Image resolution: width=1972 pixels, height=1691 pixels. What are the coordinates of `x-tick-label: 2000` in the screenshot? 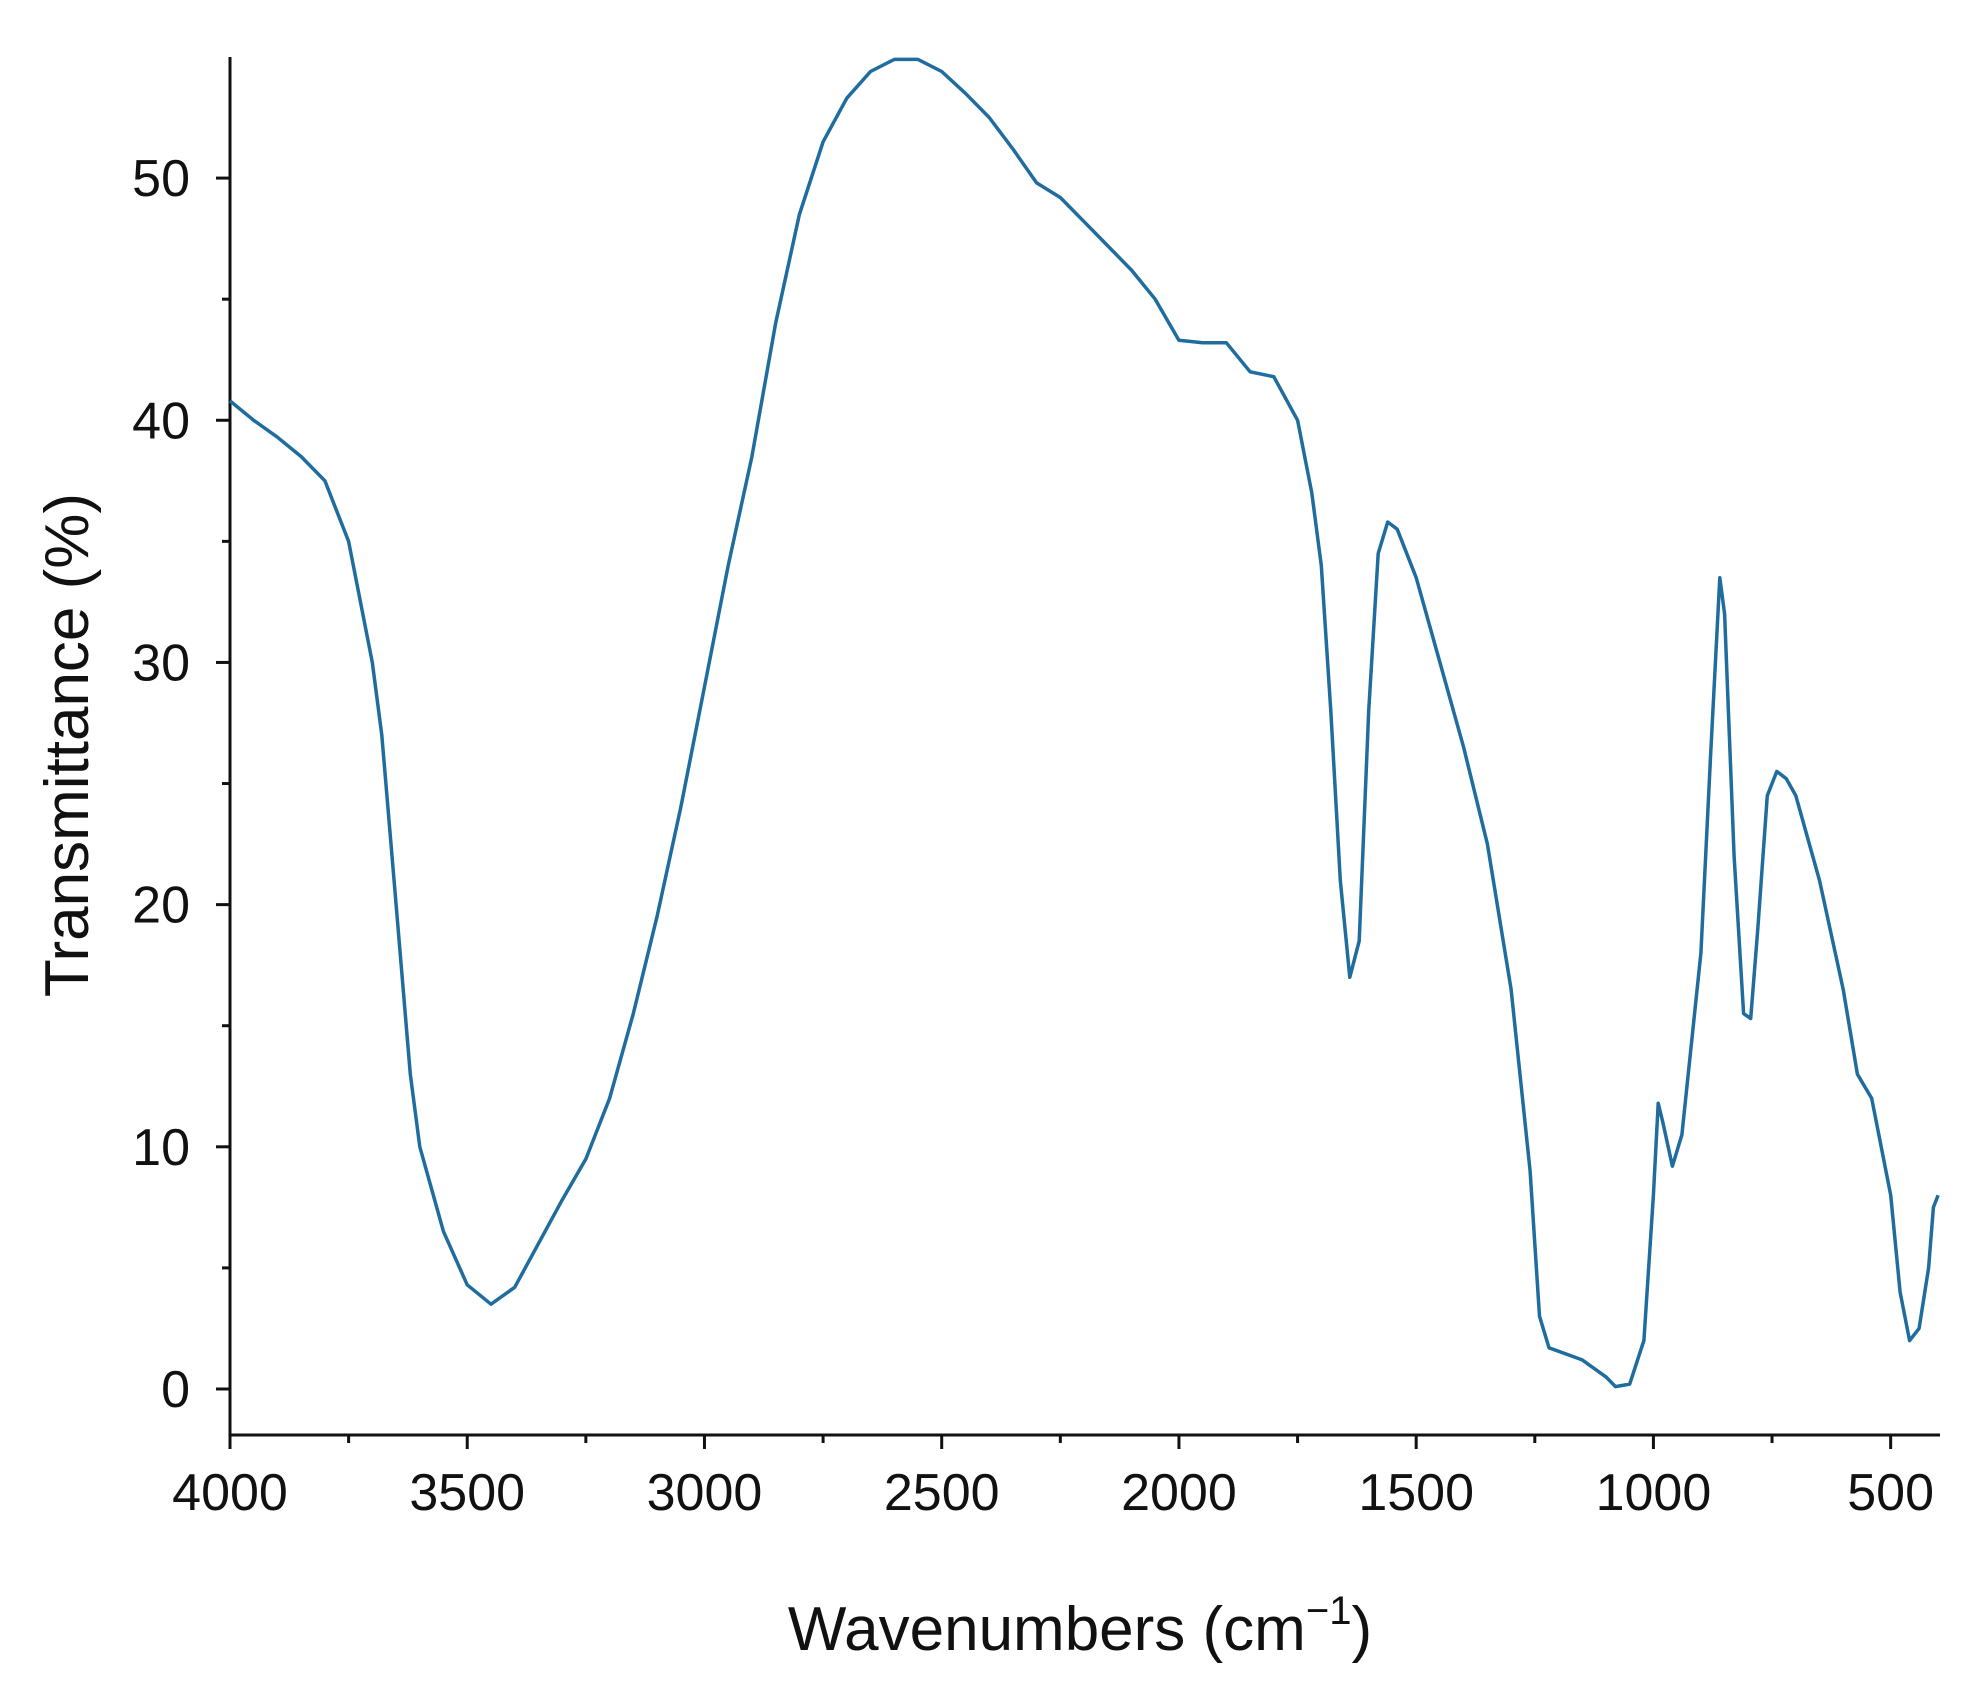 It's located at (1179, 1493).